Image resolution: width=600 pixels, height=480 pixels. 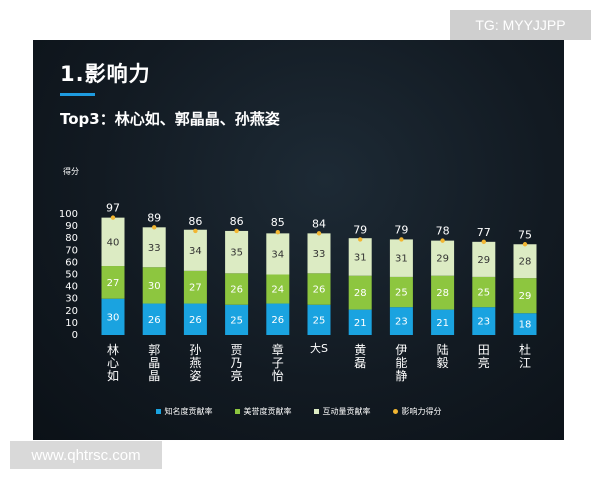 I want to click on category-label-char: 郭, so click(x=154, y=350).